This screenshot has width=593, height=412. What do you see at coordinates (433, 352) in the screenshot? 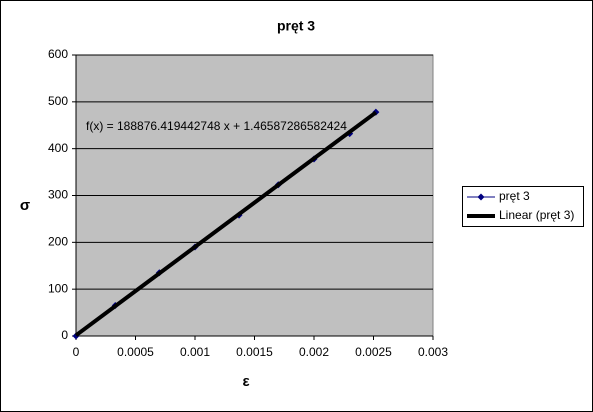
I see `x-tick-label: 0.003` at bounding box center [433, 352].